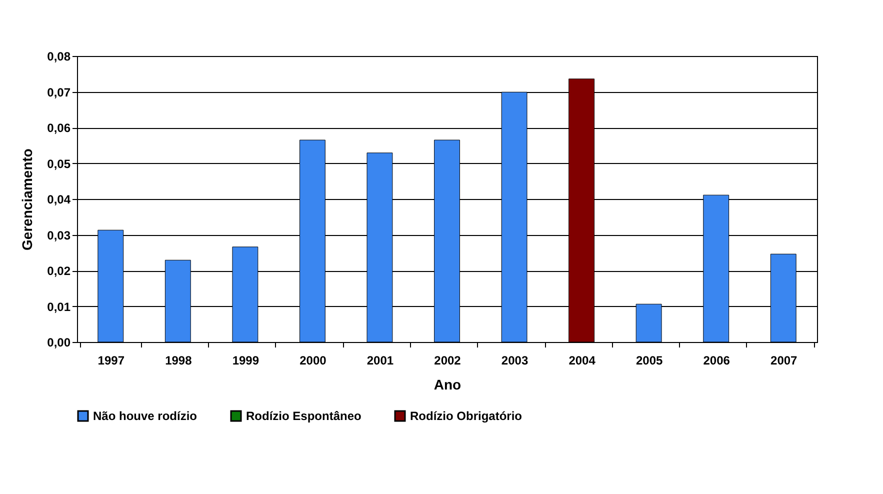 The height and width of the screenshot is (494, 883). What do you see at coordinates (304, 416) in the screenshot?
I see `legend-label: Rodízio Espontâneo` at bounding box center [304, 416].